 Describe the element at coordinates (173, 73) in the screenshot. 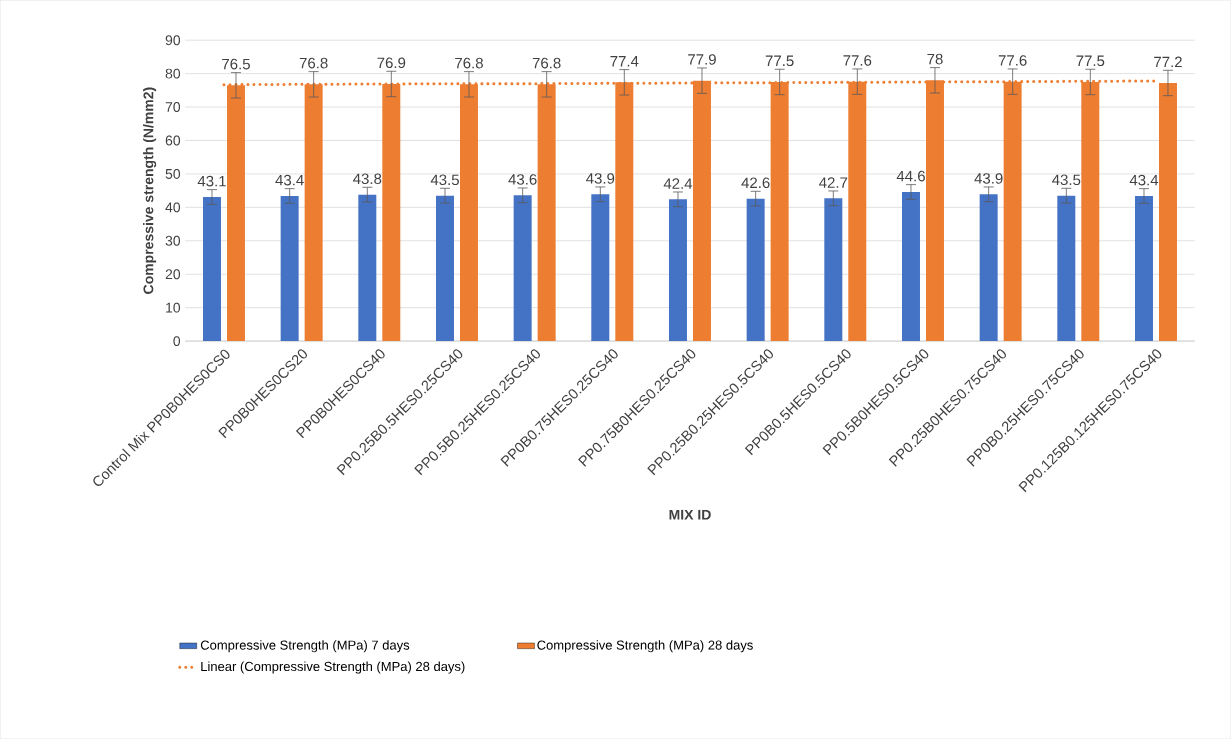

I see `y-tick-label: 80` at that location.